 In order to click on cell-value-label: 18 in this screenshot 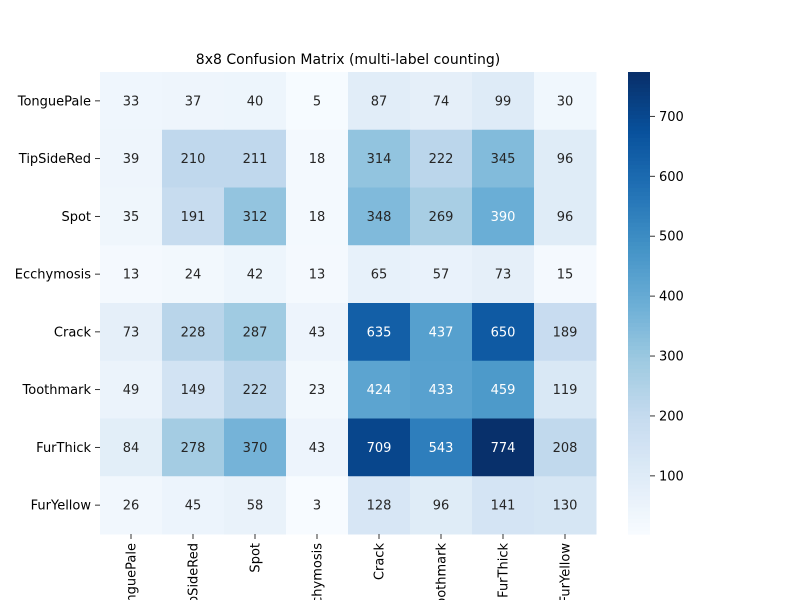, I will do `click(317, 217)`.